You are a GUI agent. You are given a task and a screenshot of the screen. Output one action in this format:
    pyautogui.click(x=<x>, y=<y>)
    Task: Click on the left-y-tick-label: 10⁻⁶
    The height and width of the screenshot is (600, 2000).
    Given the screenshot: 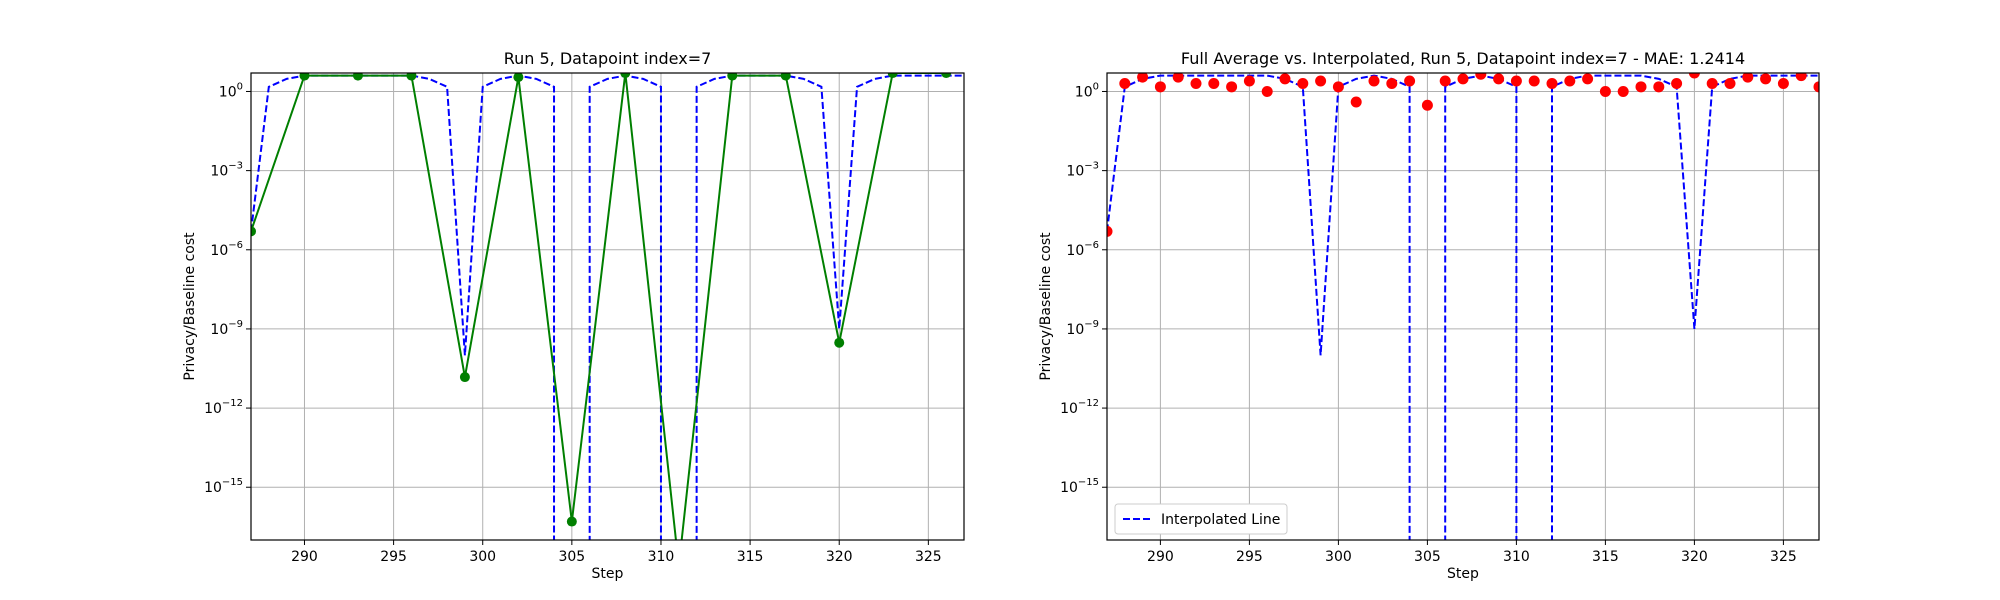 What is the action you would take?
    pyautogui.click(x=226, y=249)
    